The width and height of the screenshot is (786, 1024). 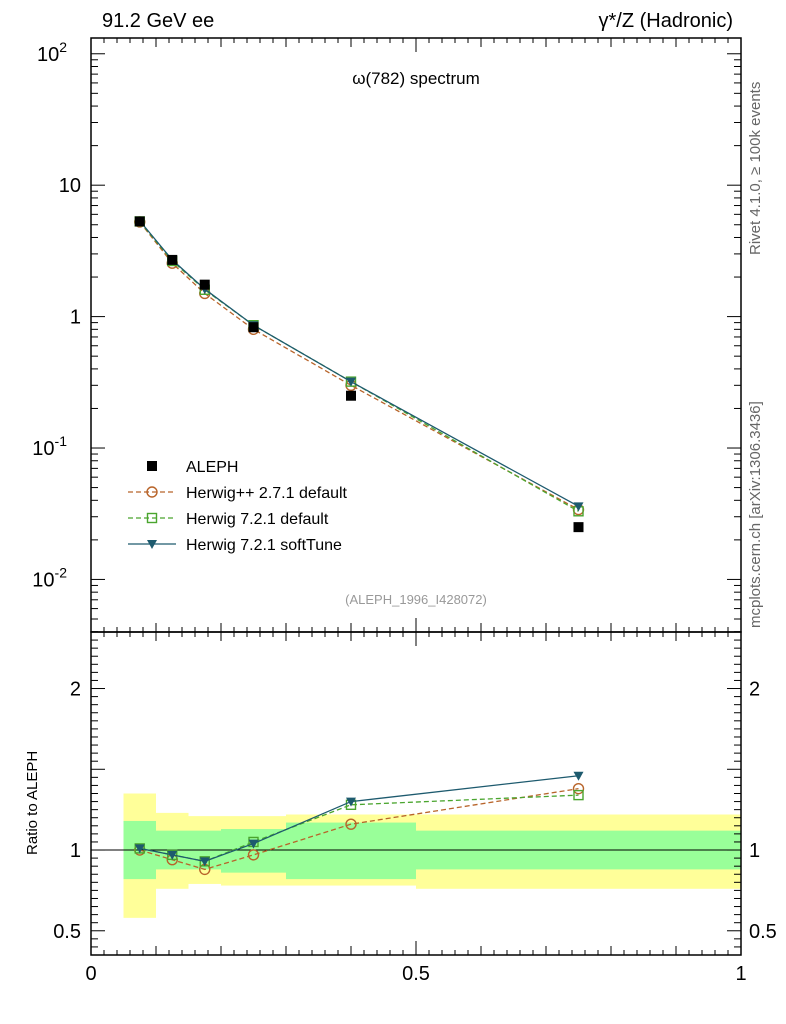 What do you see at coordinates (754, 851) in the screenshot?
I see `ratio-y-tick-label-right: 1` at bounding box center [754, 851].